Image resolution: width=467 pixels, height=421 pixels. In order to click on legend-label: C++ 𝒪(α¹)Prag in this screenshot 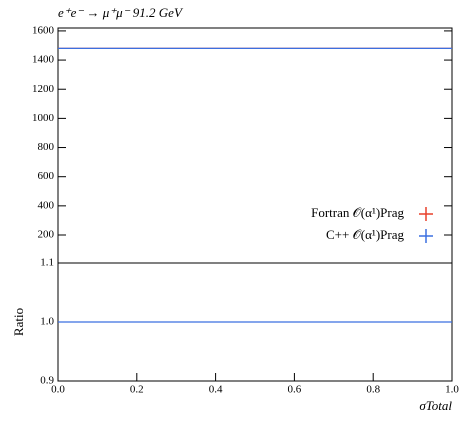, I will do `click(365, 234)`.